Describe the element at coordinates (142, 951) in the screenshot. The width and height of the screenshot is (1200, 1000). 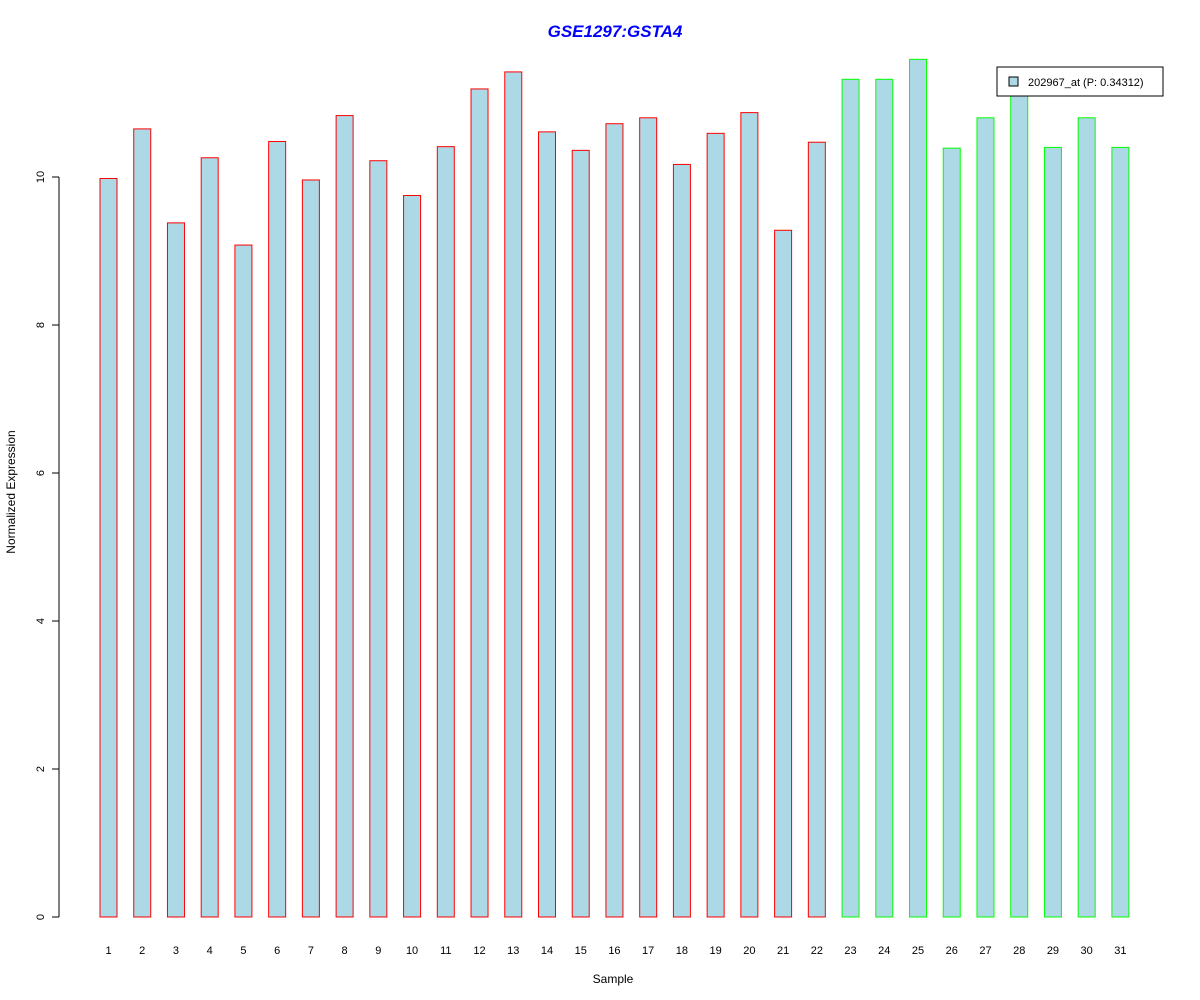
I see `x-tick-label: 2` at that location.